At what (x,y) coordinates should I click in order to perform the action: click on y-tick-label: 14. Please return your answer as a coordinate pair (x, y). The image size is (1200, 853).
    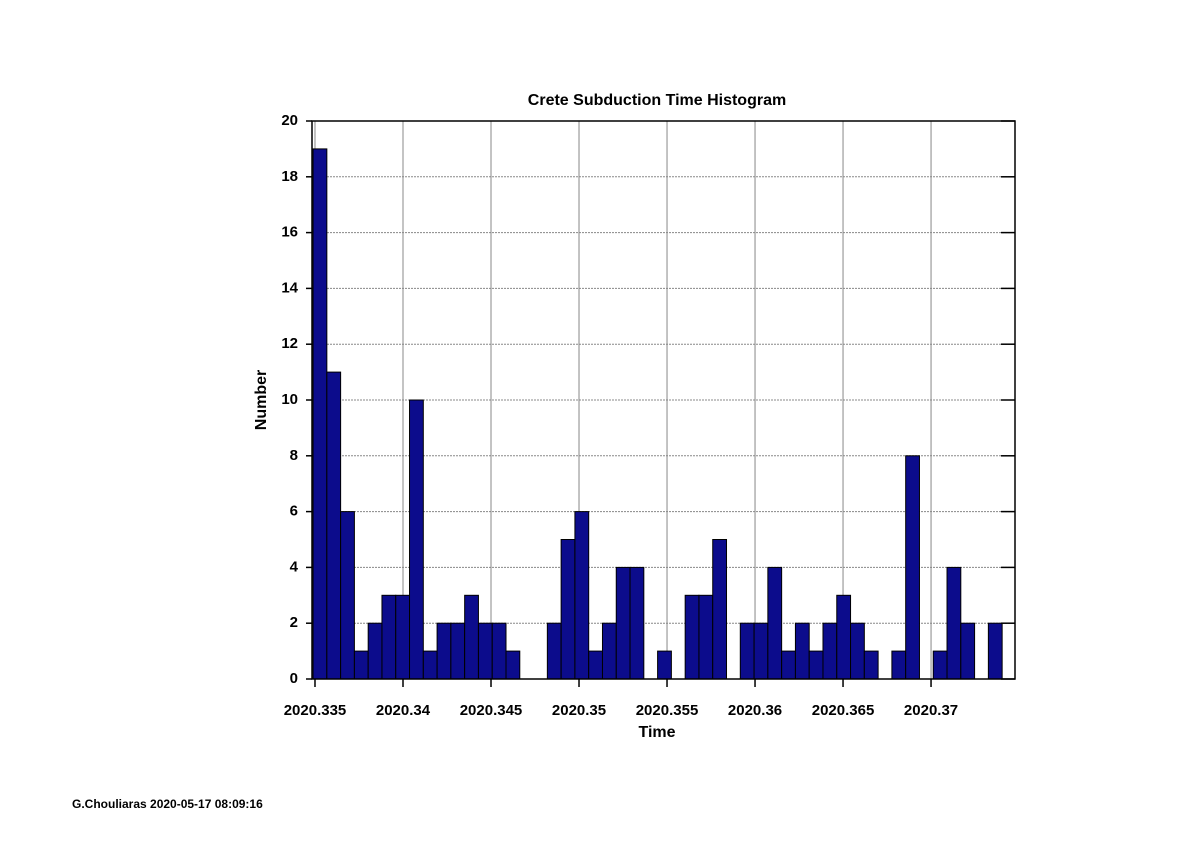
    Looking at the image, I should click on (289, 287).